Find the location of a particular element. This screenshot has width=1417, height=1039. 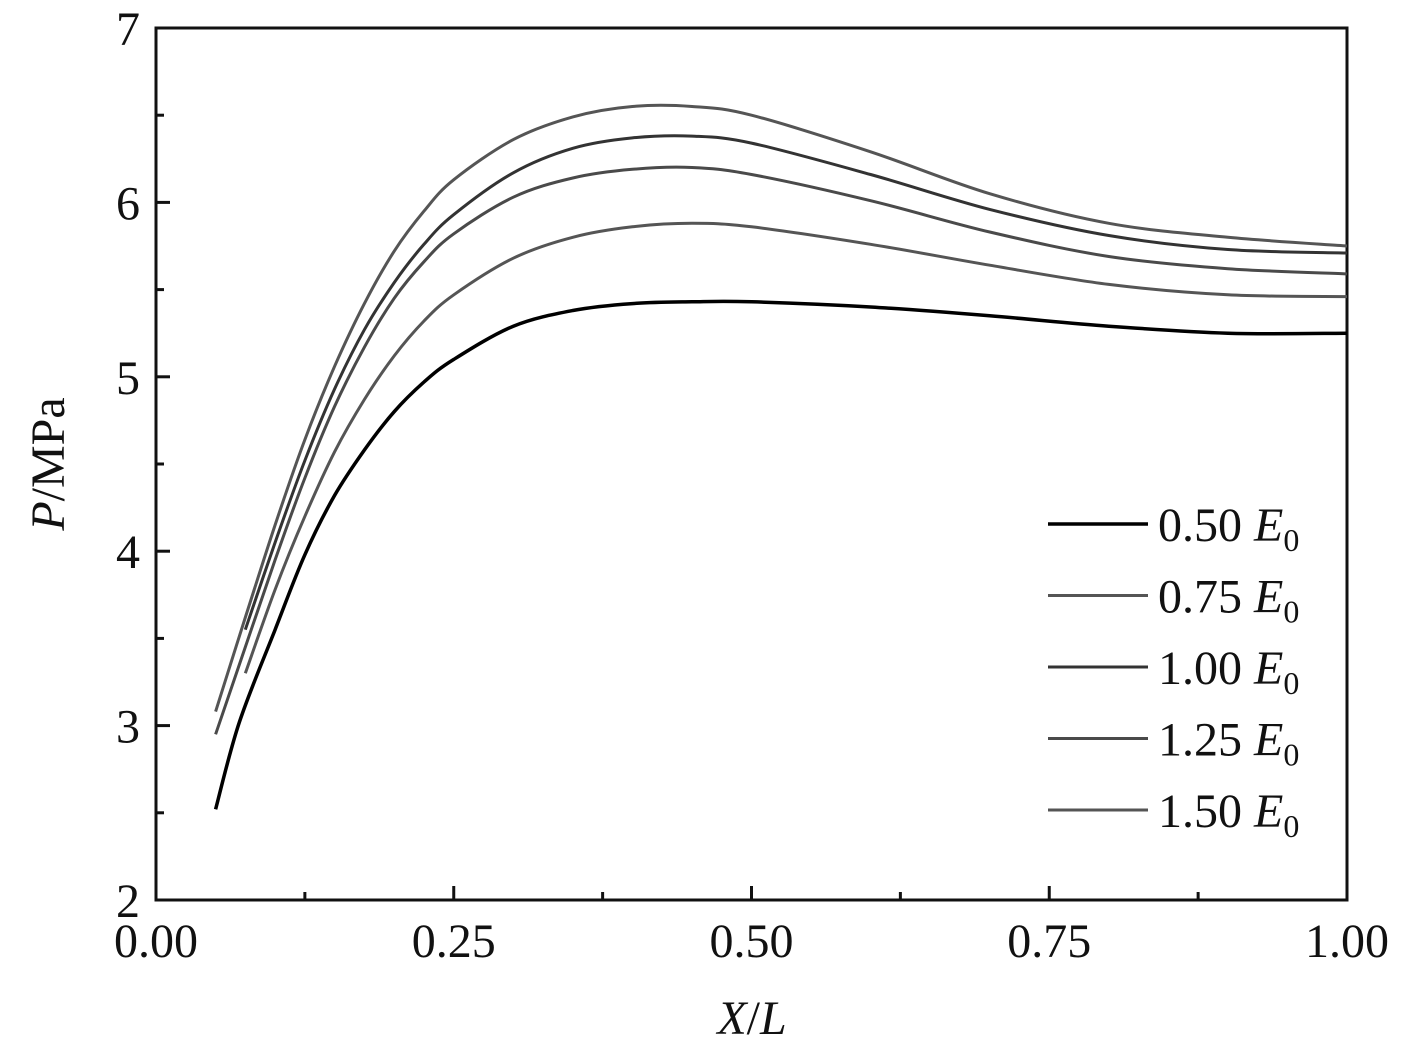

x-tick-label: 0.50 is located at coordinates (752, 941).